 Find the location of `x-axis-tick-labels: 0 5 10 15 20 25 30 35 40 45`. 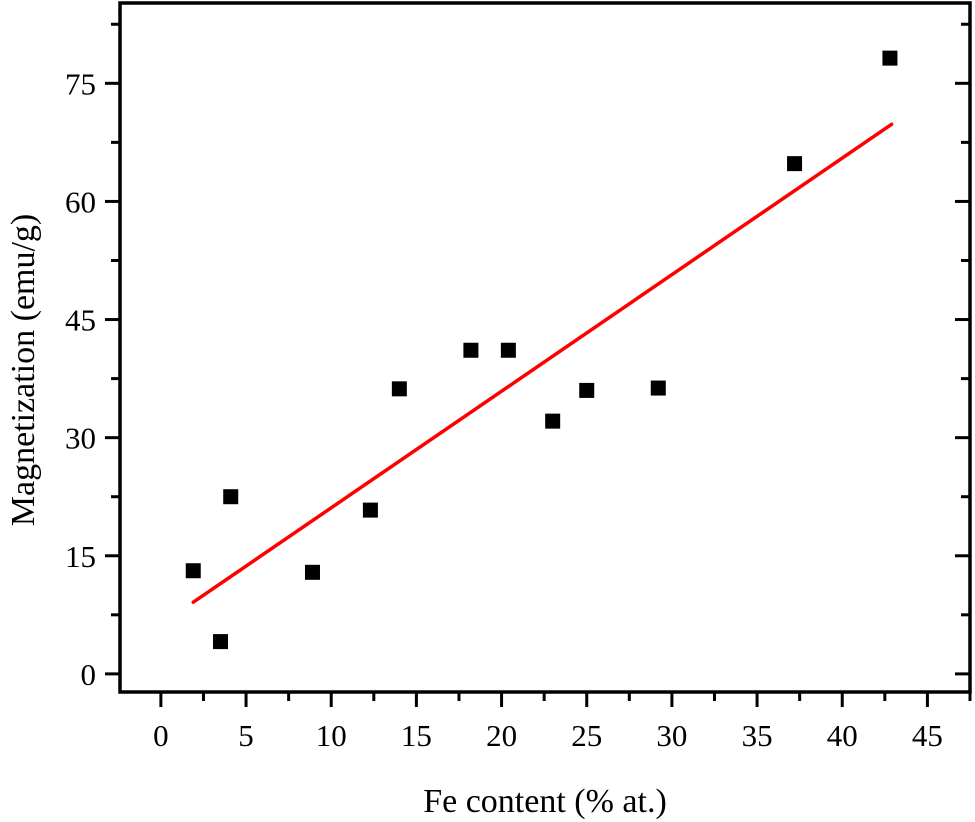

x-axis-tick-labels: 0 5 10 15 20 25 30 35 40 45 is located at coordinates (548, 735).